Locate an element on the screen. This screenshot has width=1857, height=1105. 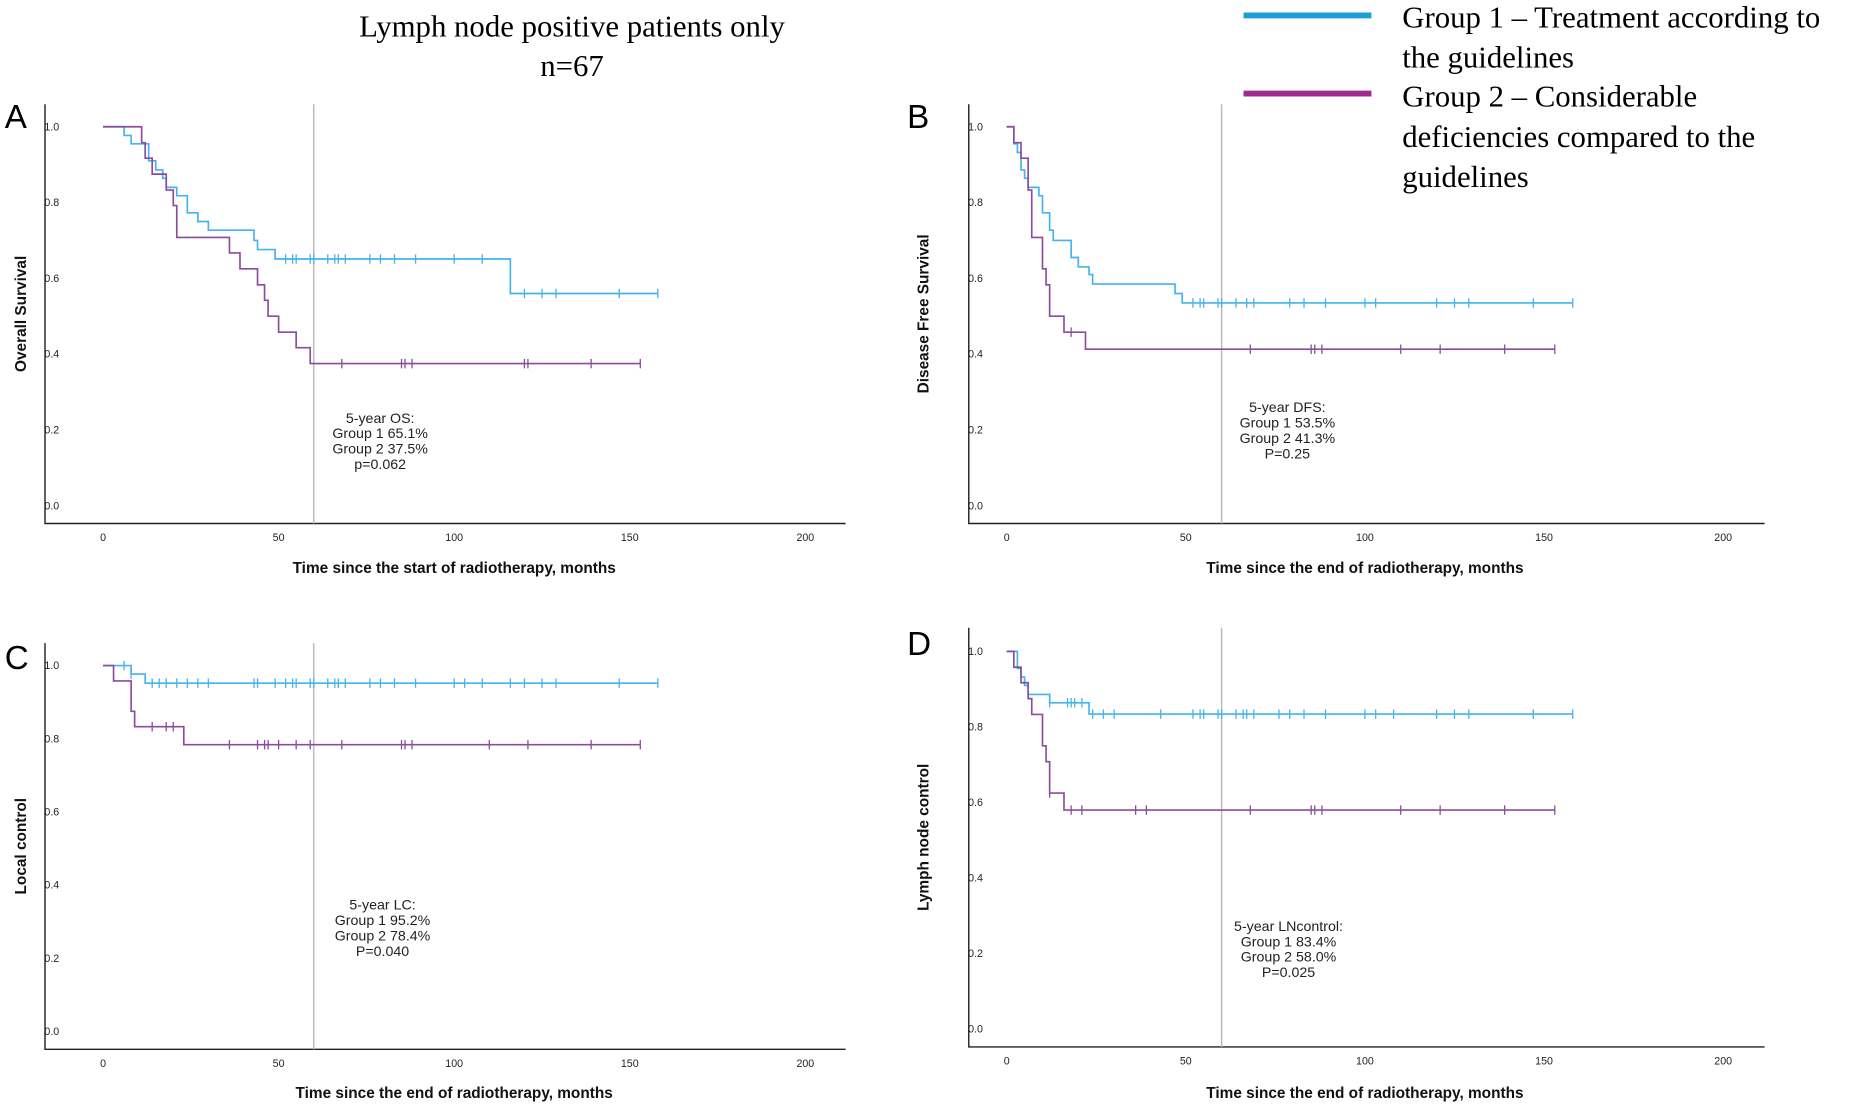
annotation-line: 5-year LC: is located at coordinates (382, 906).